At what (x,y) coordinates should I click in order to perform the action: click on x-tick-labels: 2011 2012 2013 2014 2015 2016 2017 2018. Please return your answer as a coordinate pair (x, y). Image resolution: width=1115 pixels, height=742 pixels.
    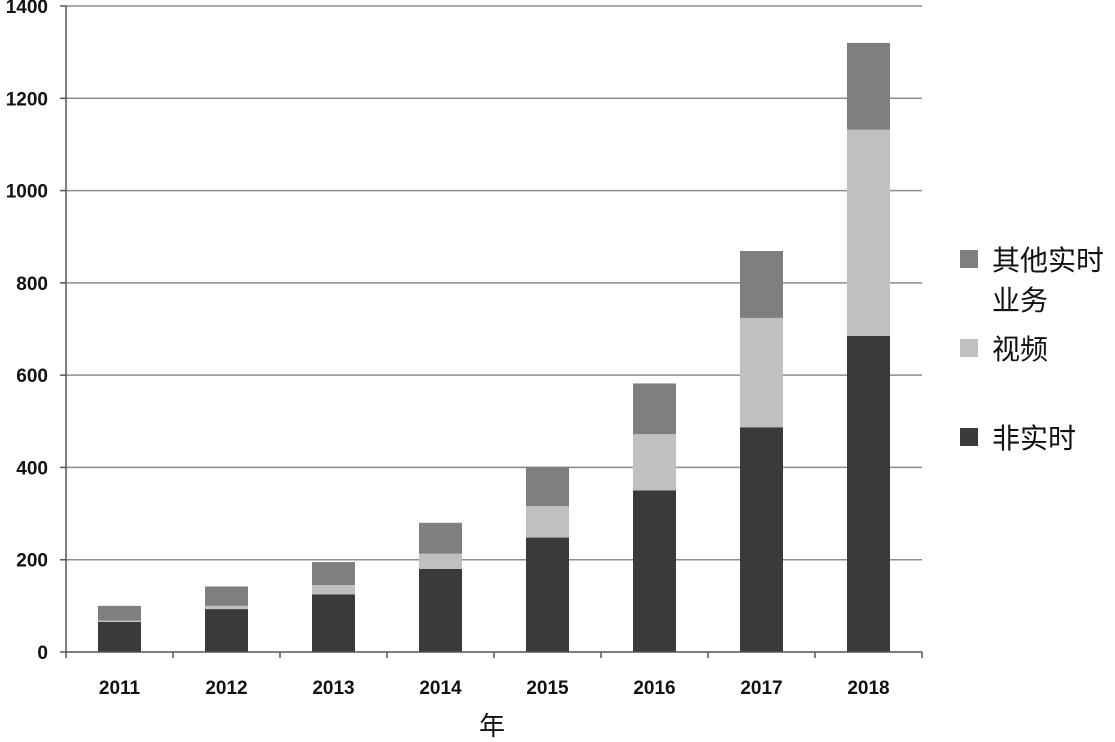
    Looking at the image, I should click on (494, 688).